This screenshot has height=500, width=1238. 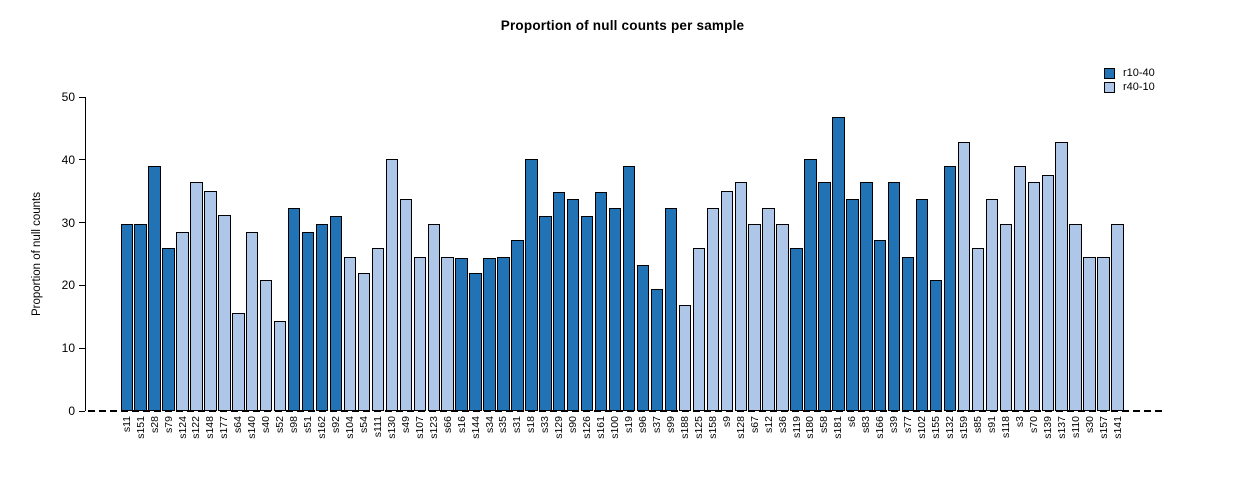 I want to click on bar-s144, so click(x=475, y=341).